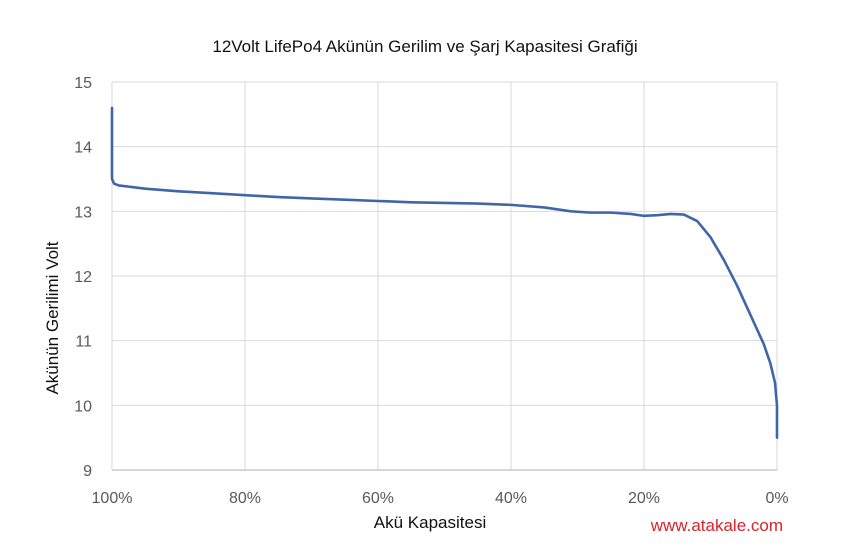 This screenshot has height=556, width=850. What do you see at coordinates (52, 317) in the screenshot?
I see `y-axis-label: Akünün Gerilimi Volt` at bounding box center [52, 317].